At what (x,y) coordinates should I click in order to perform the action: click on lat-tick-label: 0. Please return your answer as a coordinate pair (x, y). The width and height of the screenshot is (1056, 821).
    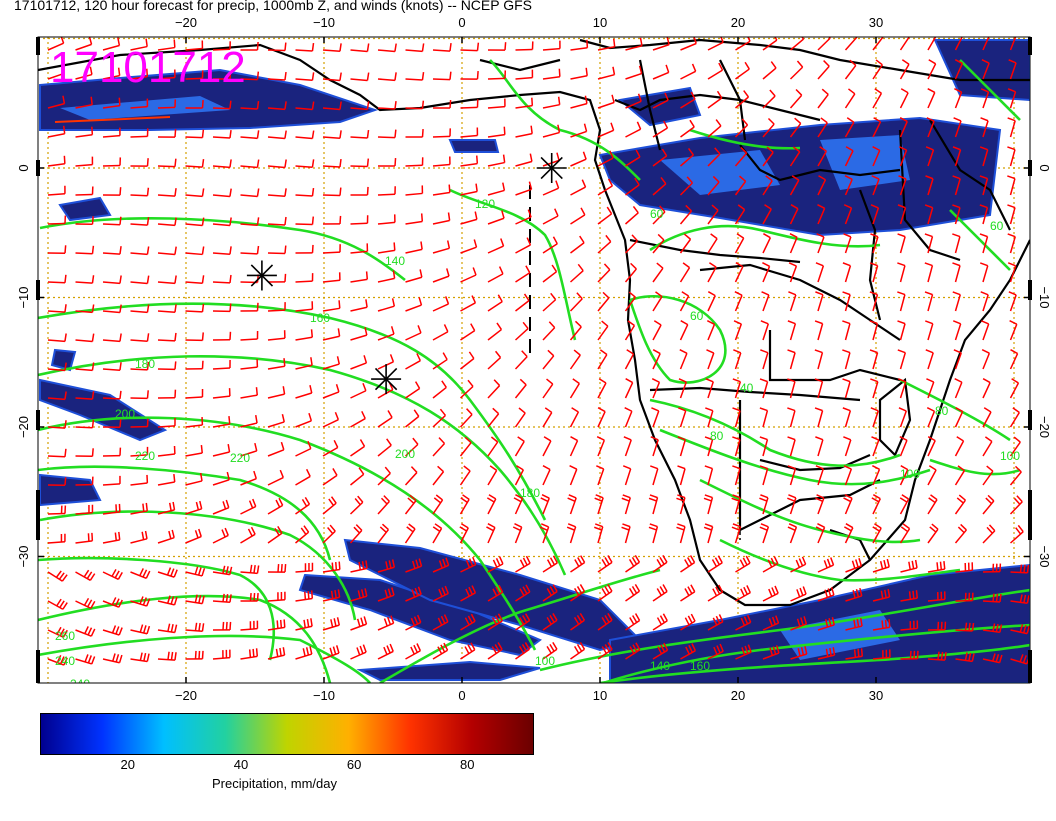
    Looking at the image, I should click on (1044, 167).